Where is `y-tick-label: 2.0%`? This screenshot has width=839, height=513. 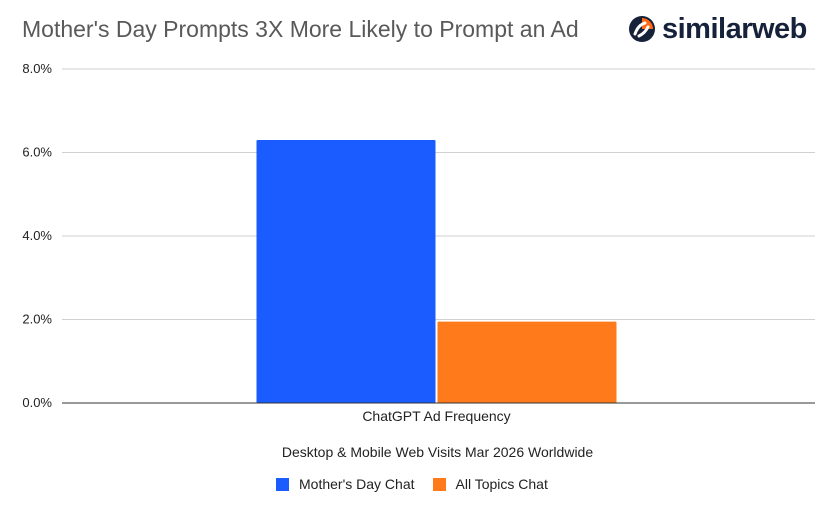
y-tick-label: 2.0% is located at coordinates (37, 319).